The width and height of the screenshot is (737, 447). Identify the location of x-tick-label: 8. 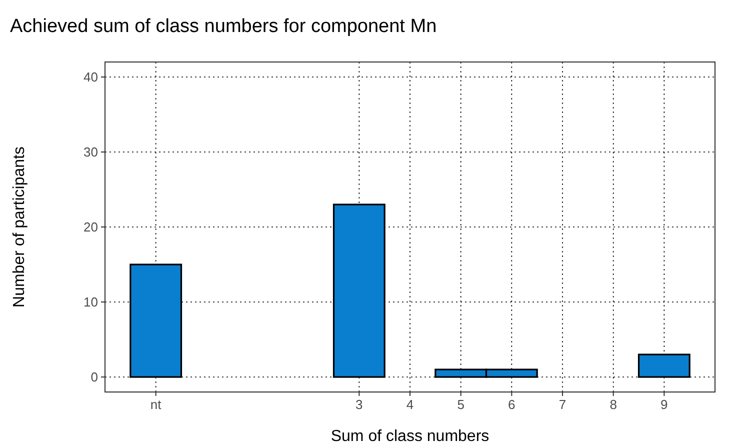
(613, 404).